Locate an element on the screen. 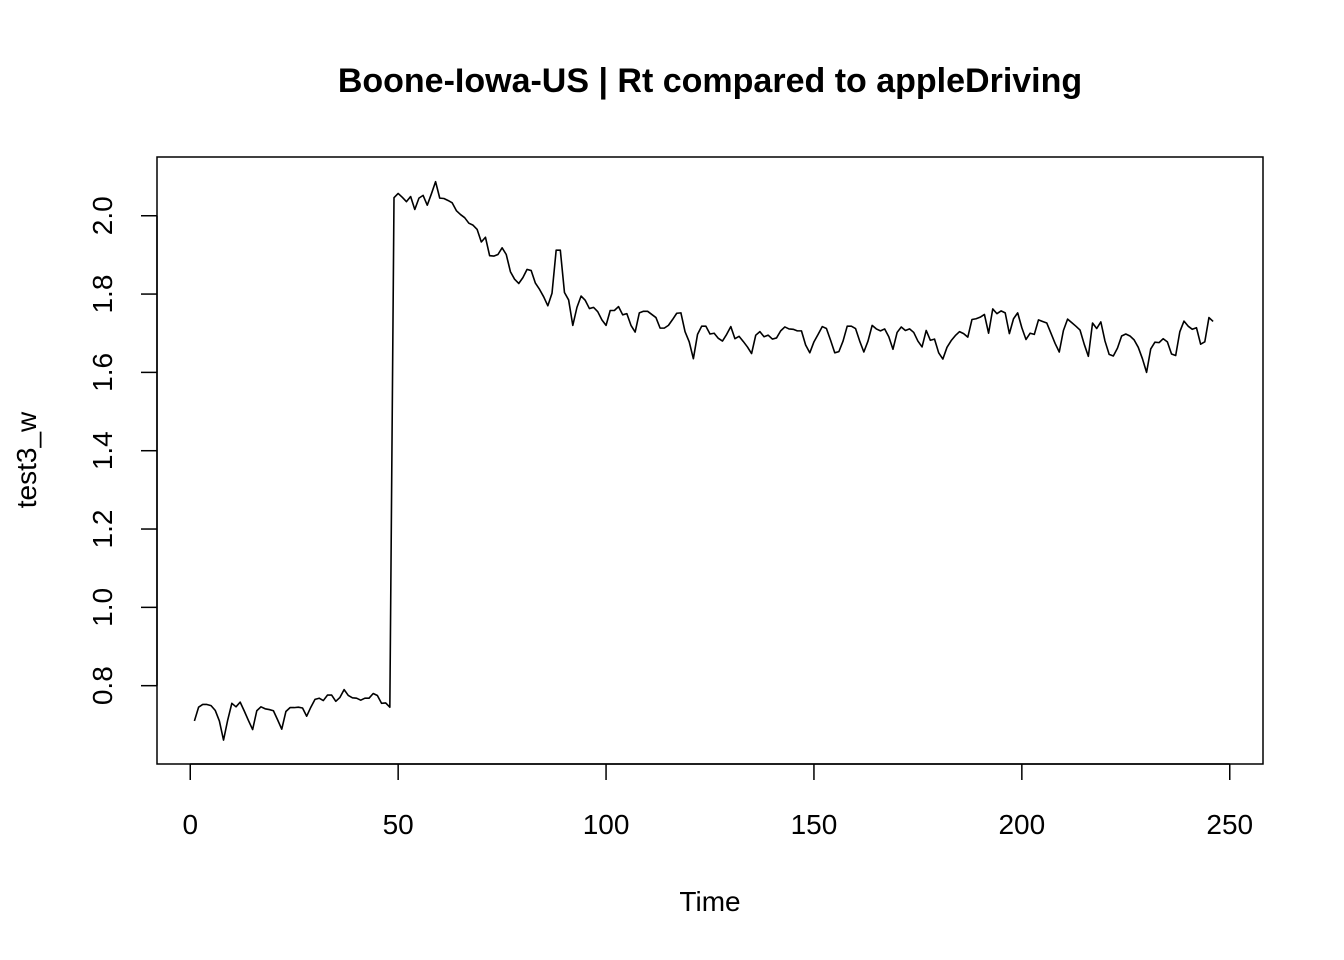 The width and height of the screenshot is (1344, 960). y-axis: 0.8 1.0 1.2 1.4 1.6 1.8 2.0 is located at coordinates (122, 450).